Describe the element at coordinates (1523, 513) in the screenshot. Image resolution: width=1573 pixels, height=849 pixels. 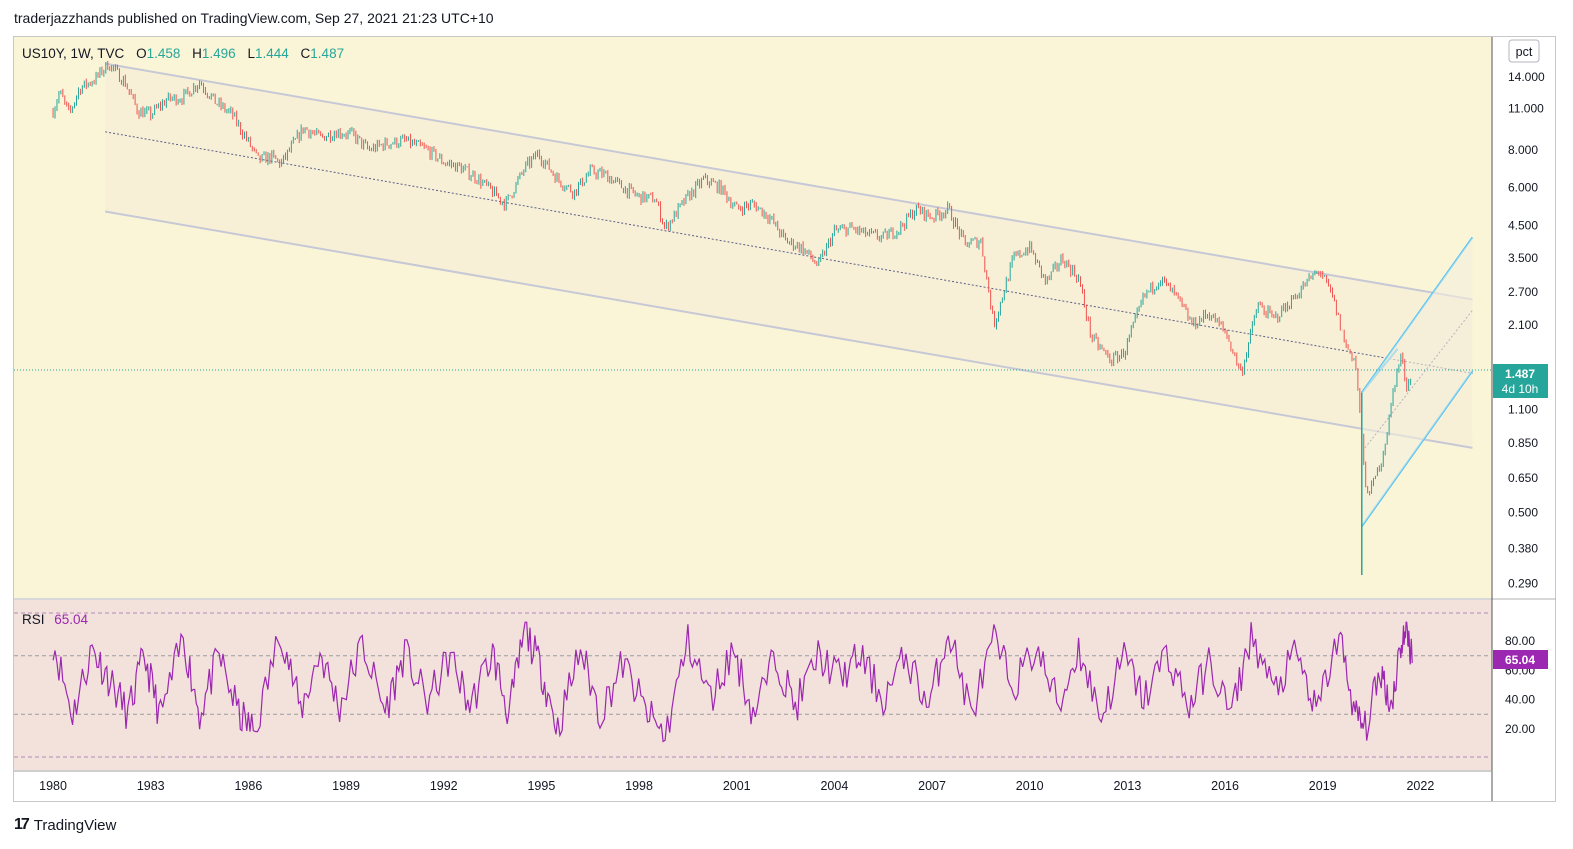
I see `price-tick-label: 0.500` at that location.